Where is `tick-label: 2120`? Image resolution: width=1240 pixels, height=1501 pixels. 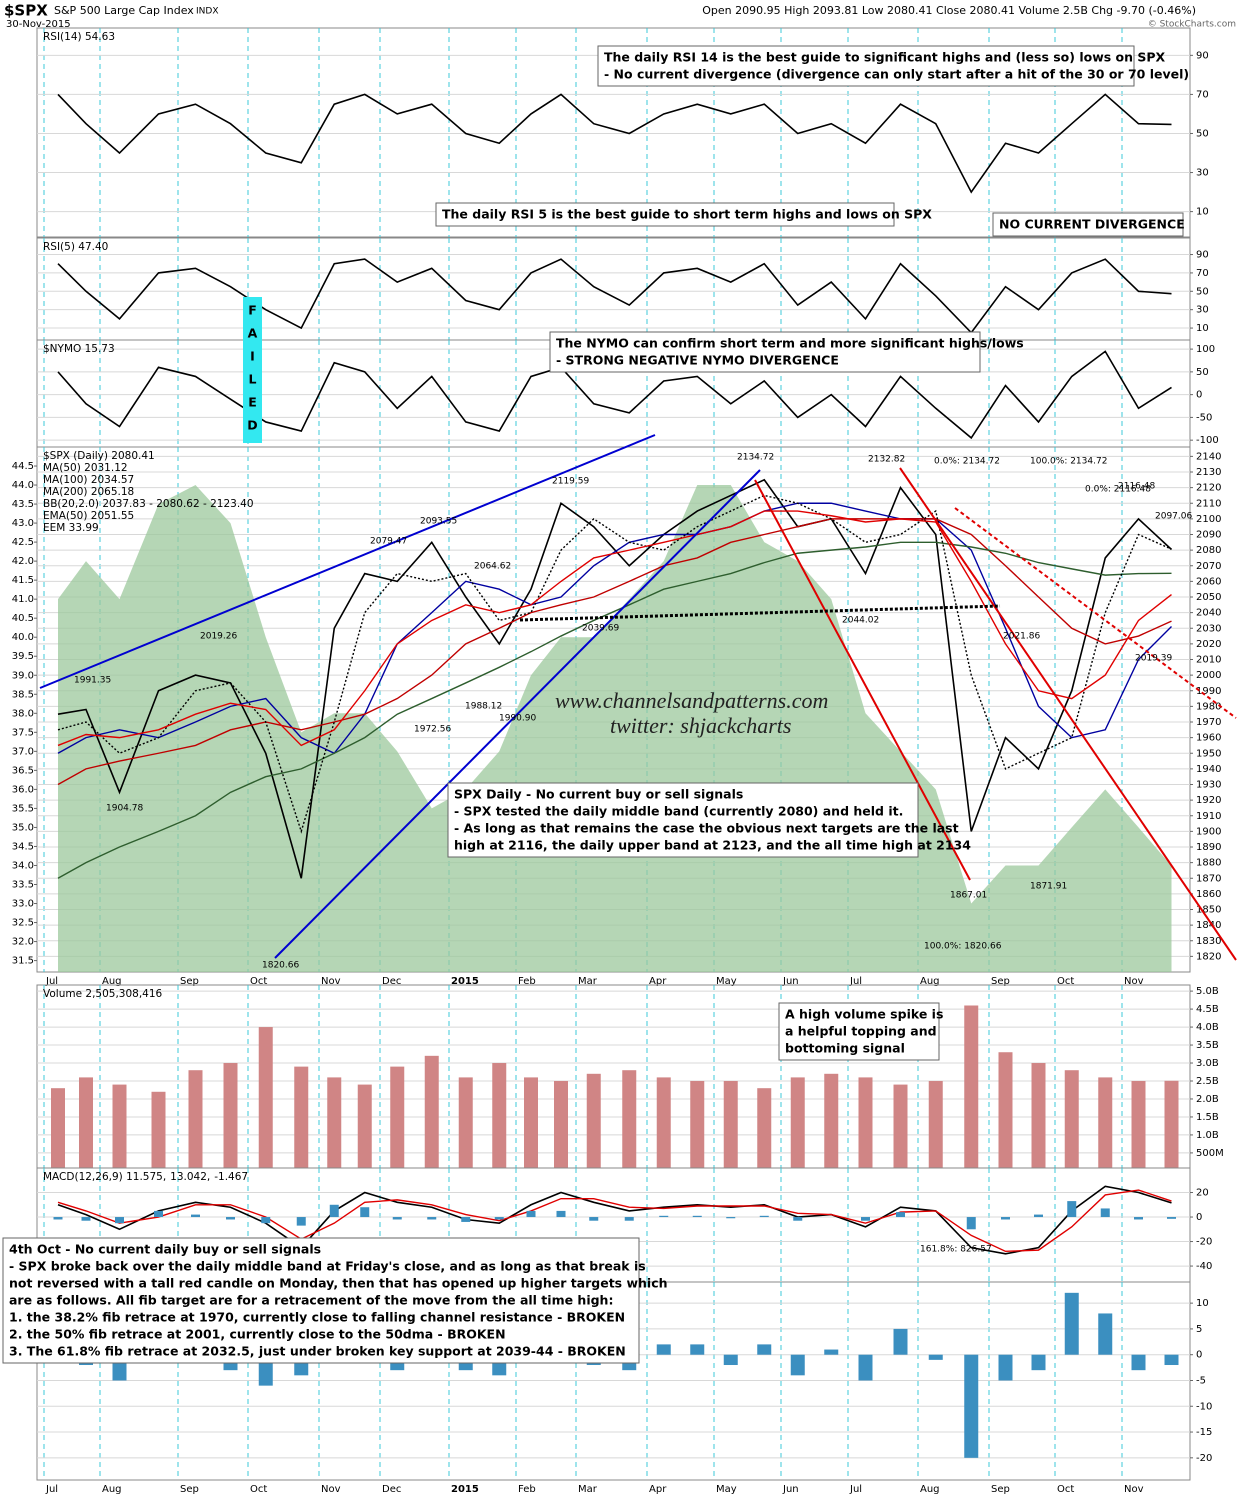
tick-label: 2120 is located at coordinates (1208, 488).